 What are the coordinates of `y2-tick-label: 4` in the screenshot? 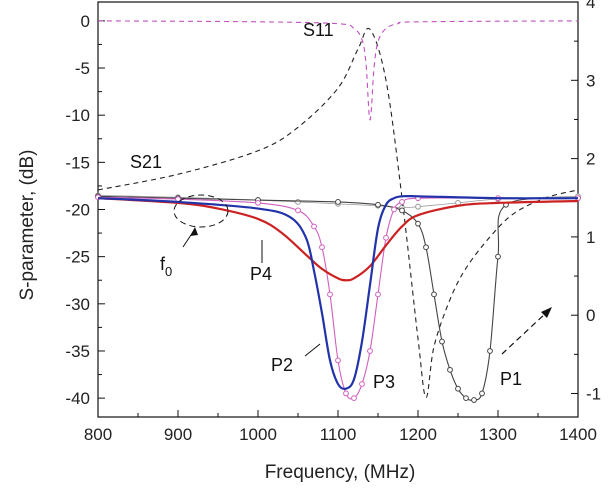 It's located at (590, 6).